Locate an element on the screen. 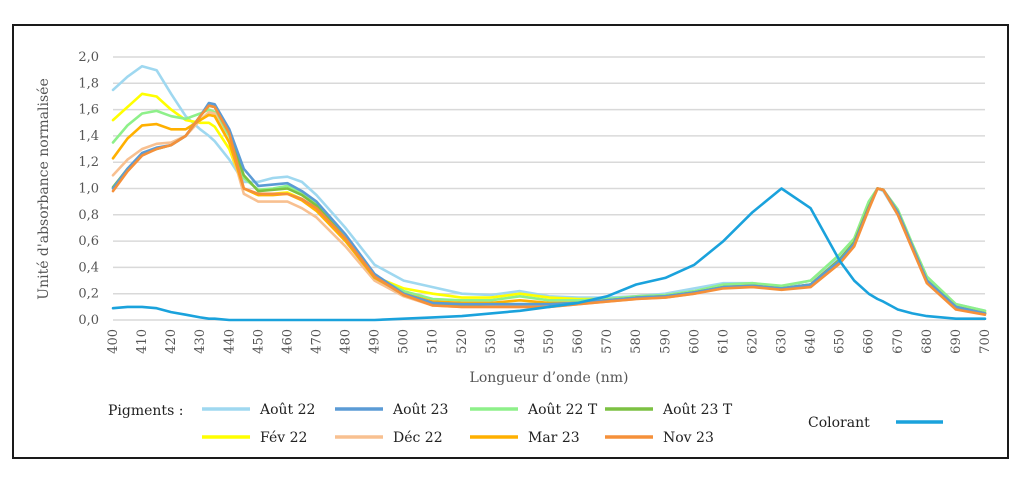 The image size is (1024, 478). x-tick-label: 400 is located at coordinates (113, 341).